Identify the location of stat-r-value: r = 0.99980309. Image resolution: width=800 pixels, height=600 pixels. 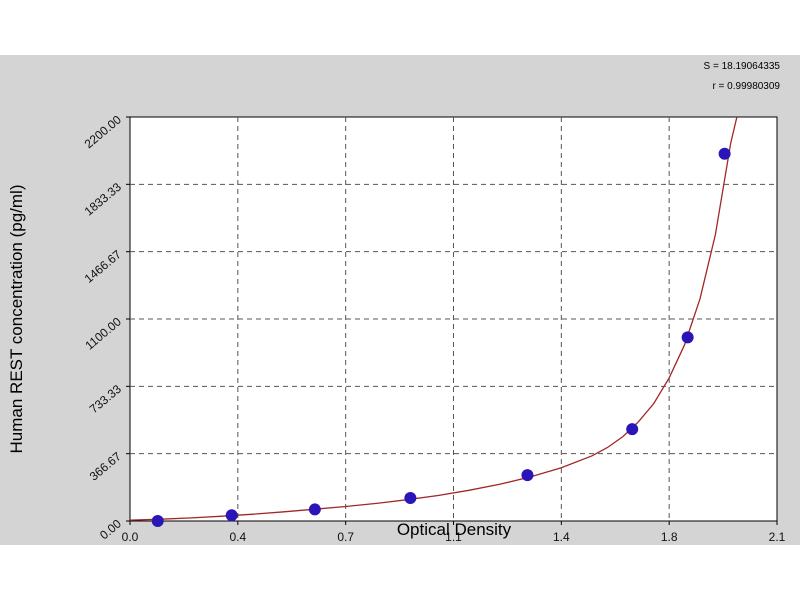
(746, 86).